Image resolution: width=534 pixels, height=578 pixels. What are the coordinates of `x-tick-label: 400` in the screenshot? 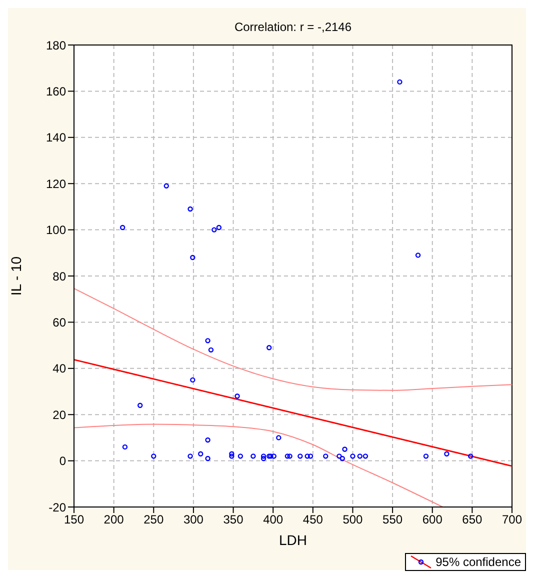 It's located at (273, 519).